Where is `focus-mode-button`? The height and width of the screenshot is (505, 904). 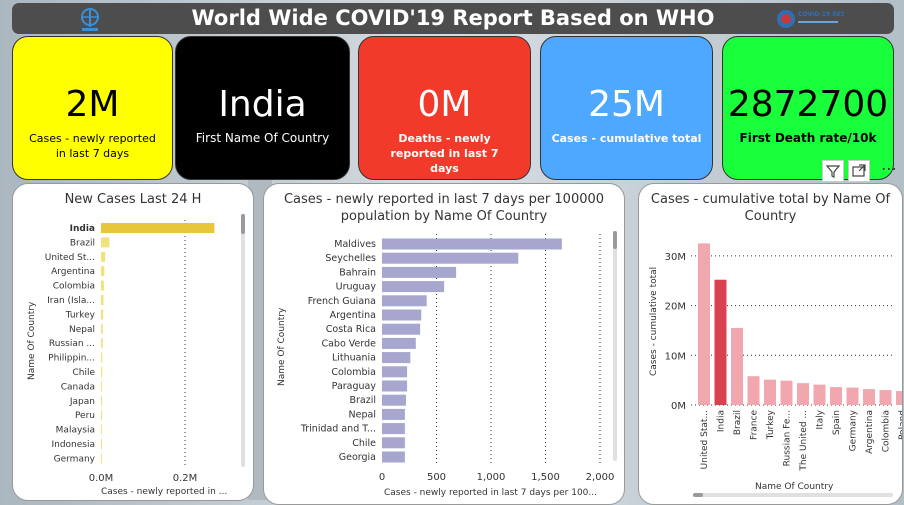 focus-mode-button is located at coordinates (859, 171).